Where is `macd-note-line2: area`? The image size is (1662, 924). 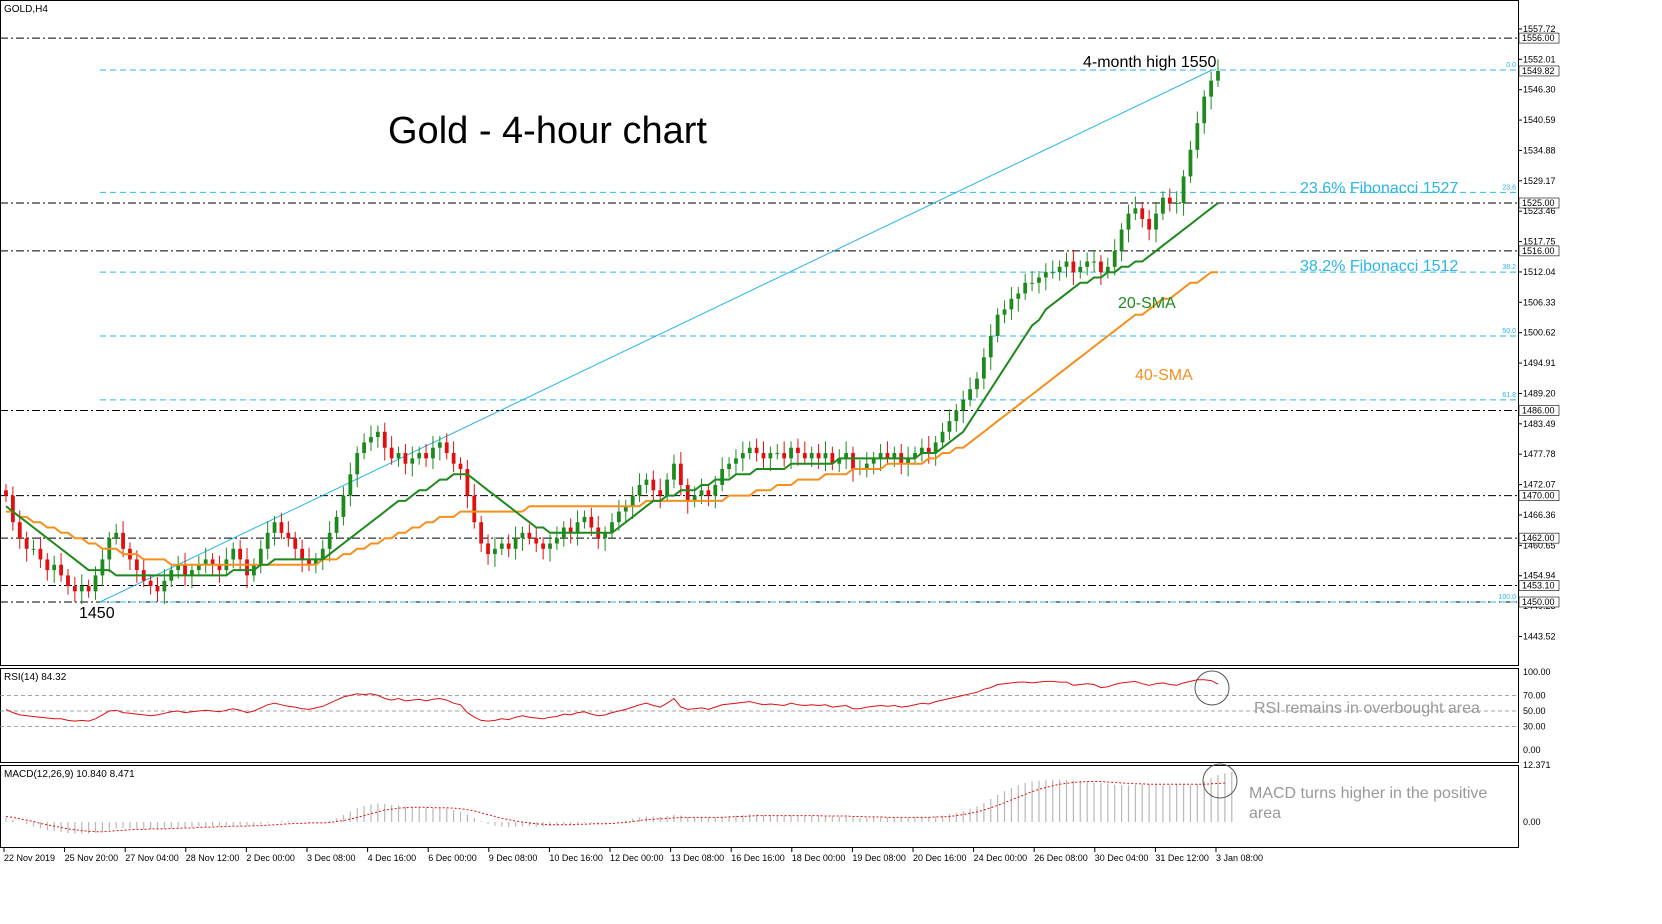
macd-note-line2: area is located at coordinates (1265, 813).